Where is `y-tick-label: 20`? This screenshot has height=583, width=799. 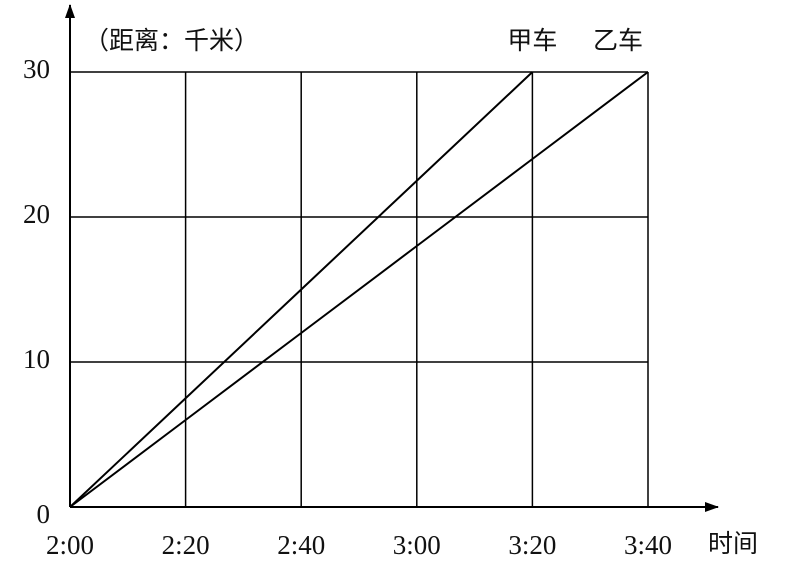 y-tick-label: 20 is located at coordinates (36, 214).